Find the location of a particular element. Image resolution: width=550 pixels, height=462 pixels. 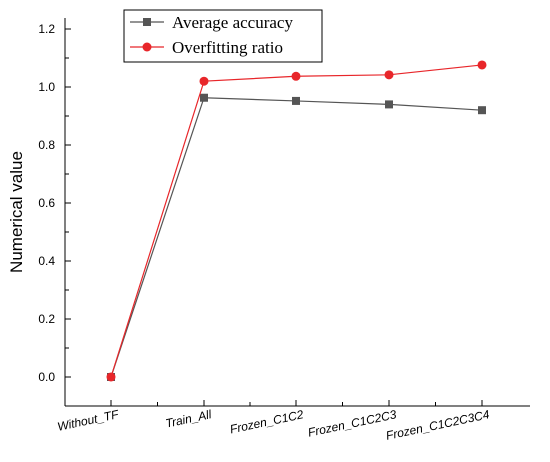

y-tick-label: 0.8 is located at coordinates (46, 145).